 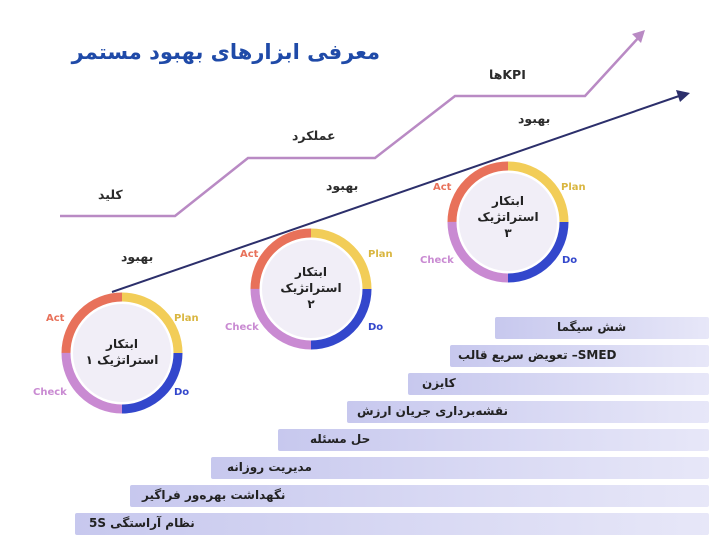 I want to click on improvement-label-2: بهبود, so click(x=342, y=185).